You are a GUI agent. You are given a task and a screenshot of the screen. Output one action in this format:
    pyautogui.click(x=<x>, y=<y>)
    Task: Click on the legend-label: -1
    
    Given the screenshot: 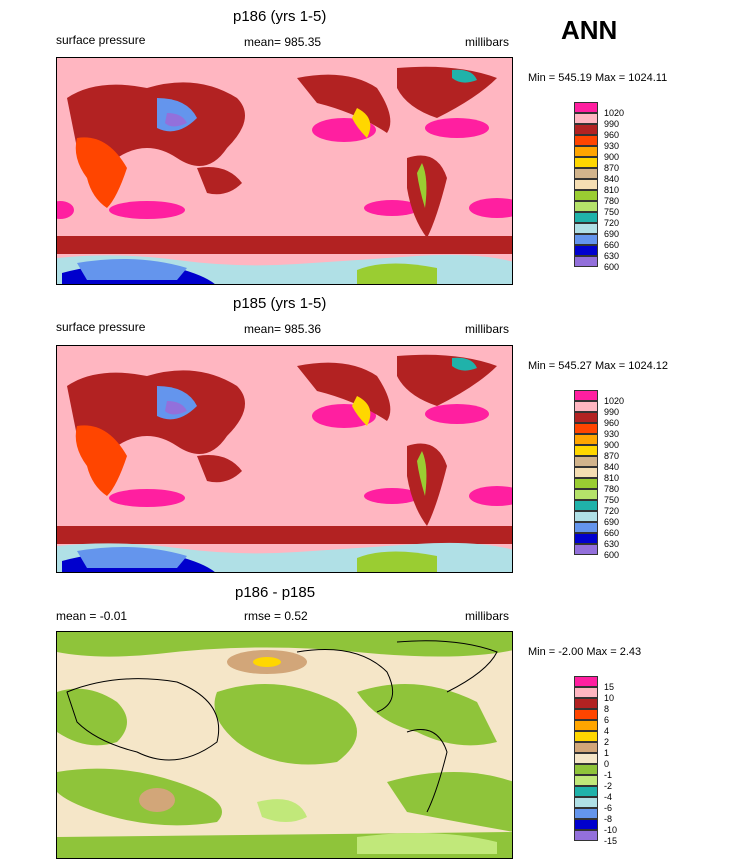 What is the action you would take?
    pyautogui.click(x=608, y=775)
    